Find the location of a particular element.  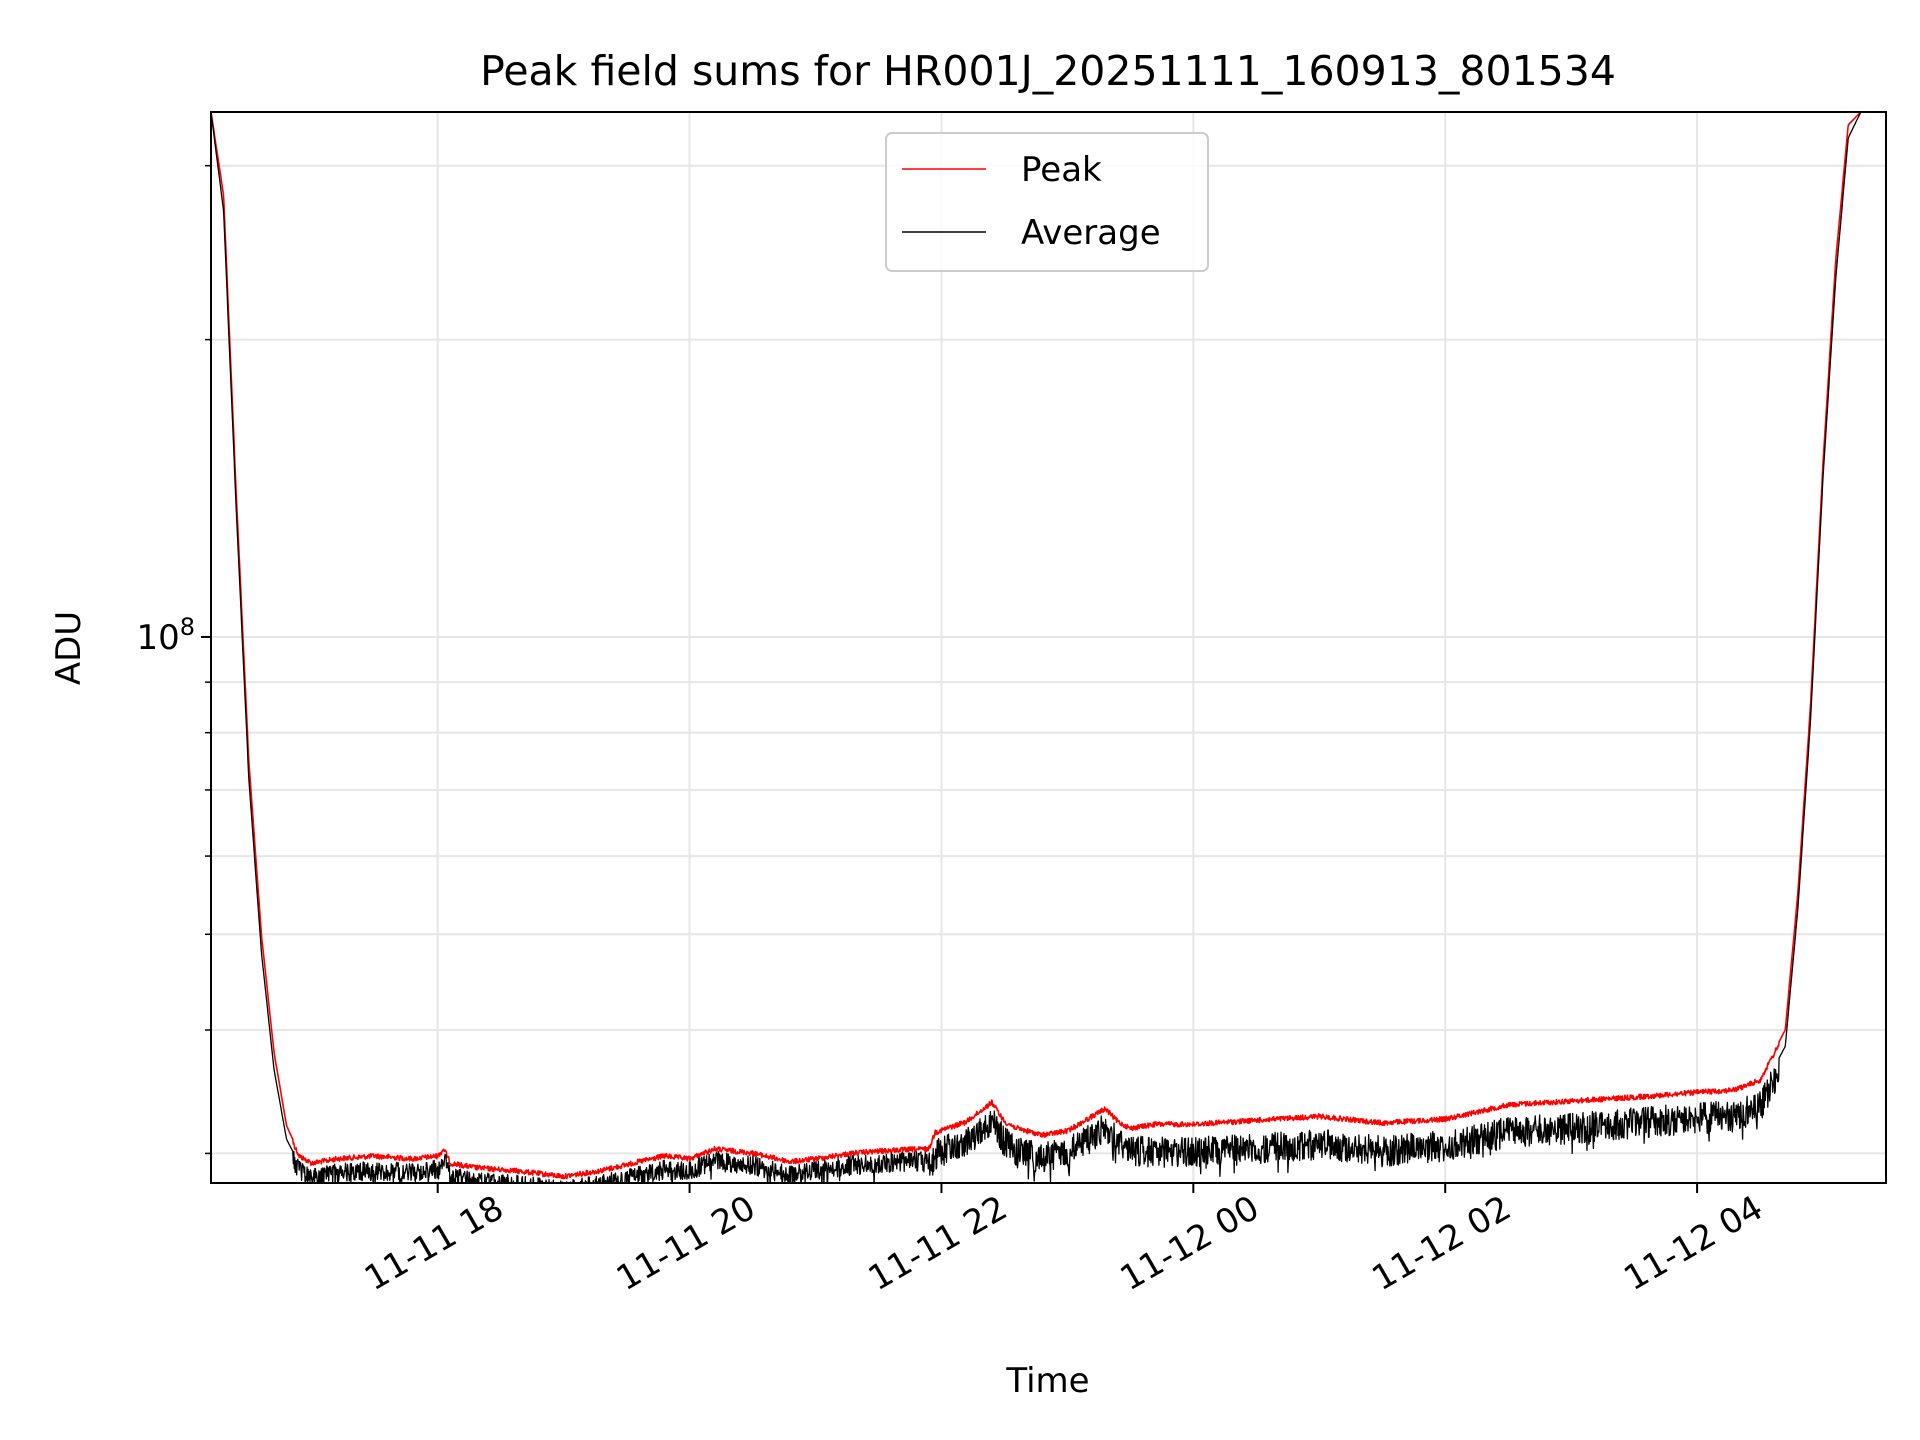

y-axis-label: ADU is located at coordinates (69, 648).